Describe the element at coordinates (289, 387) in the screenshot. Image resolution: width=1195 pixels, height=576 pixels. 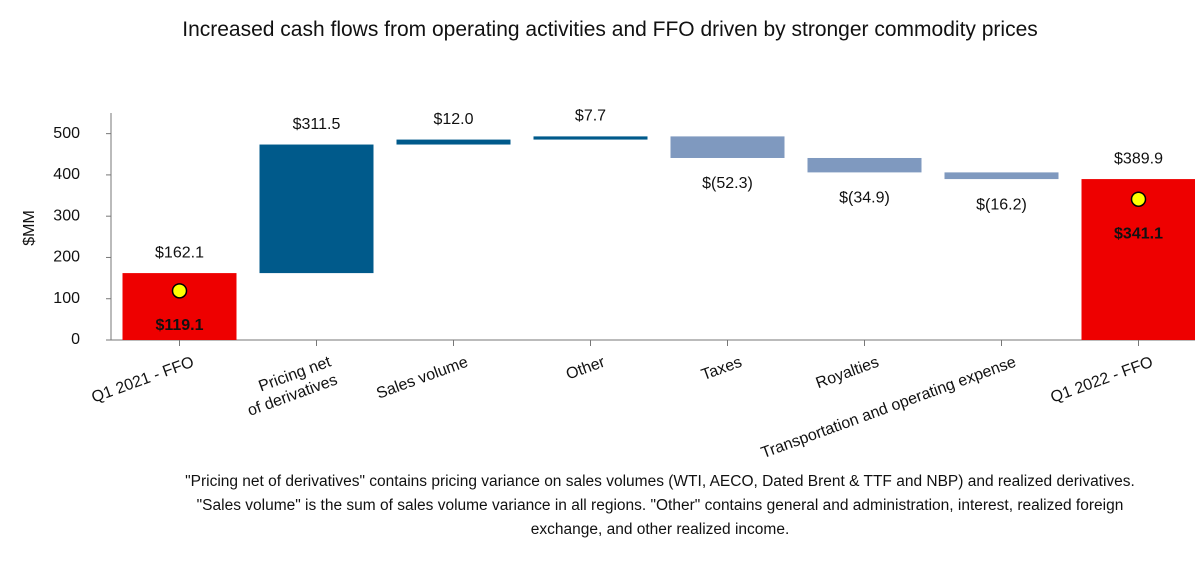
I see `x-tick-label: Pricing netof derivatives` at that location.